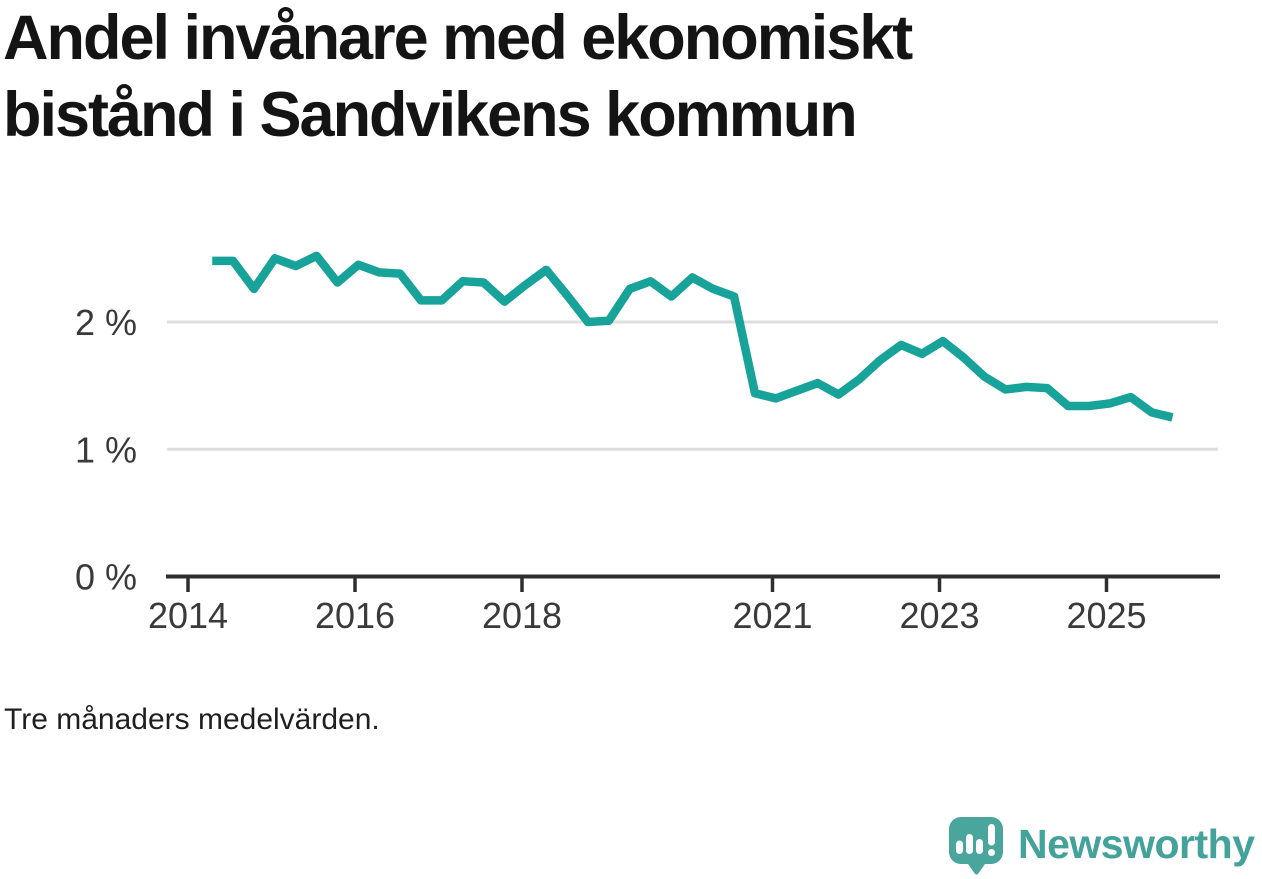 This screenshot has height=879, width=1262. Describe the element at coordinates (991, 835) in the screenshot. I see `exclamation-bar-icon` at that location.